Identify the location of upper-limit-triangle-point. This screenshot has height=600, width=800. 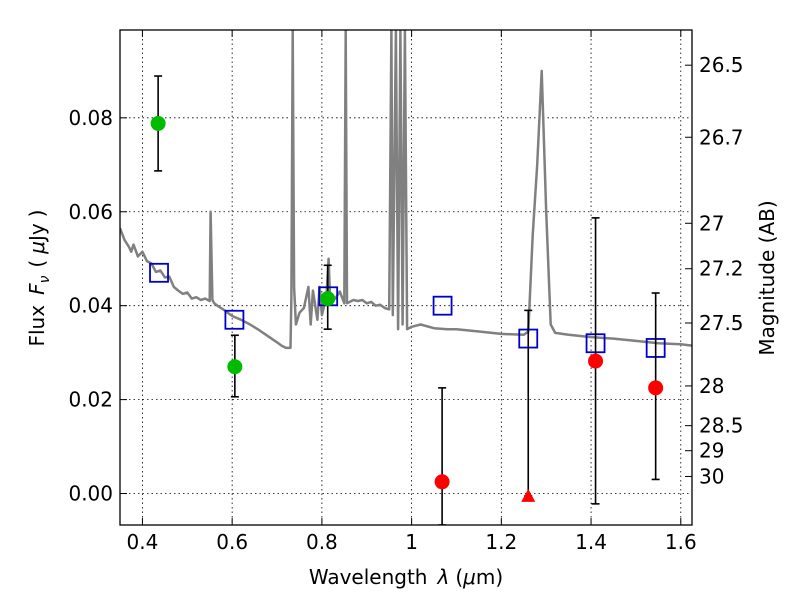
(528, 495).